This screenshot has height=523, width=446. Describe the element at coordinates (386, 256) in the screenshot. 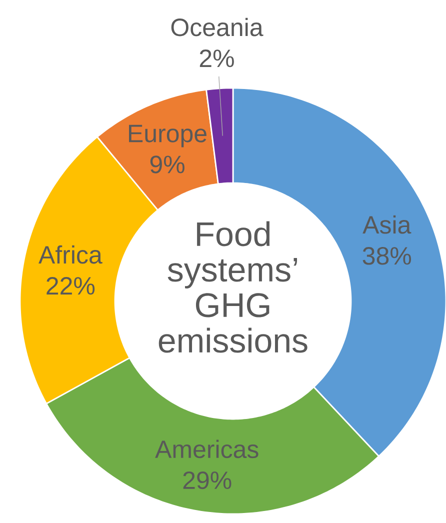

I see `data-label: 38%` at that location.